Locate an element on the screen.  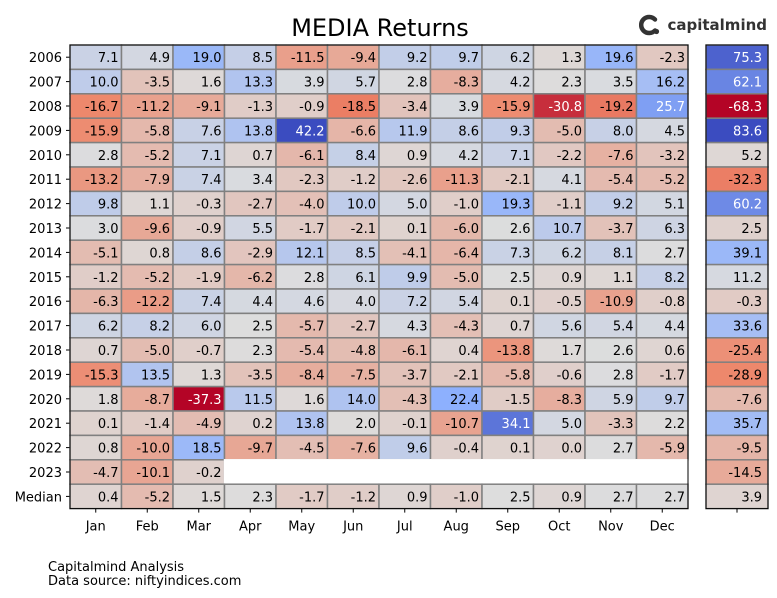
cell-value: -0.1 is located at coordinates (414, 424).